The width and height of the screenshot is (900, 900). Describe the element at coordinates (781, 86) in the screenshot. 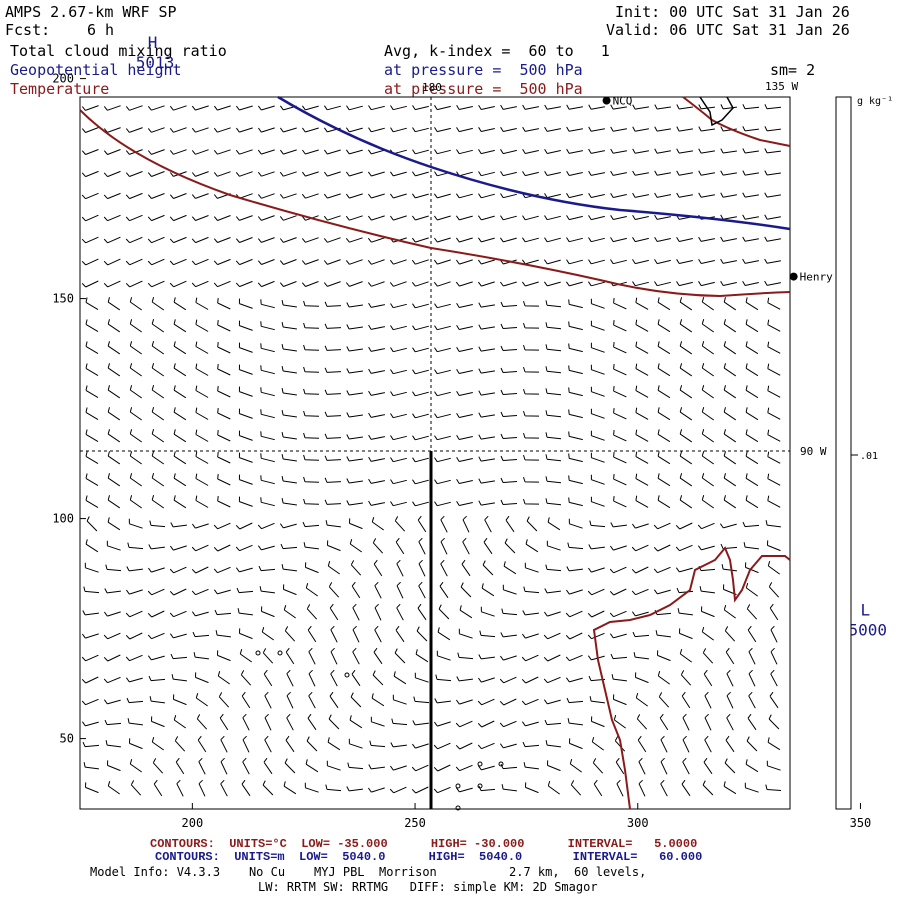

I see `lon-135w-label: 135 W` at that location.